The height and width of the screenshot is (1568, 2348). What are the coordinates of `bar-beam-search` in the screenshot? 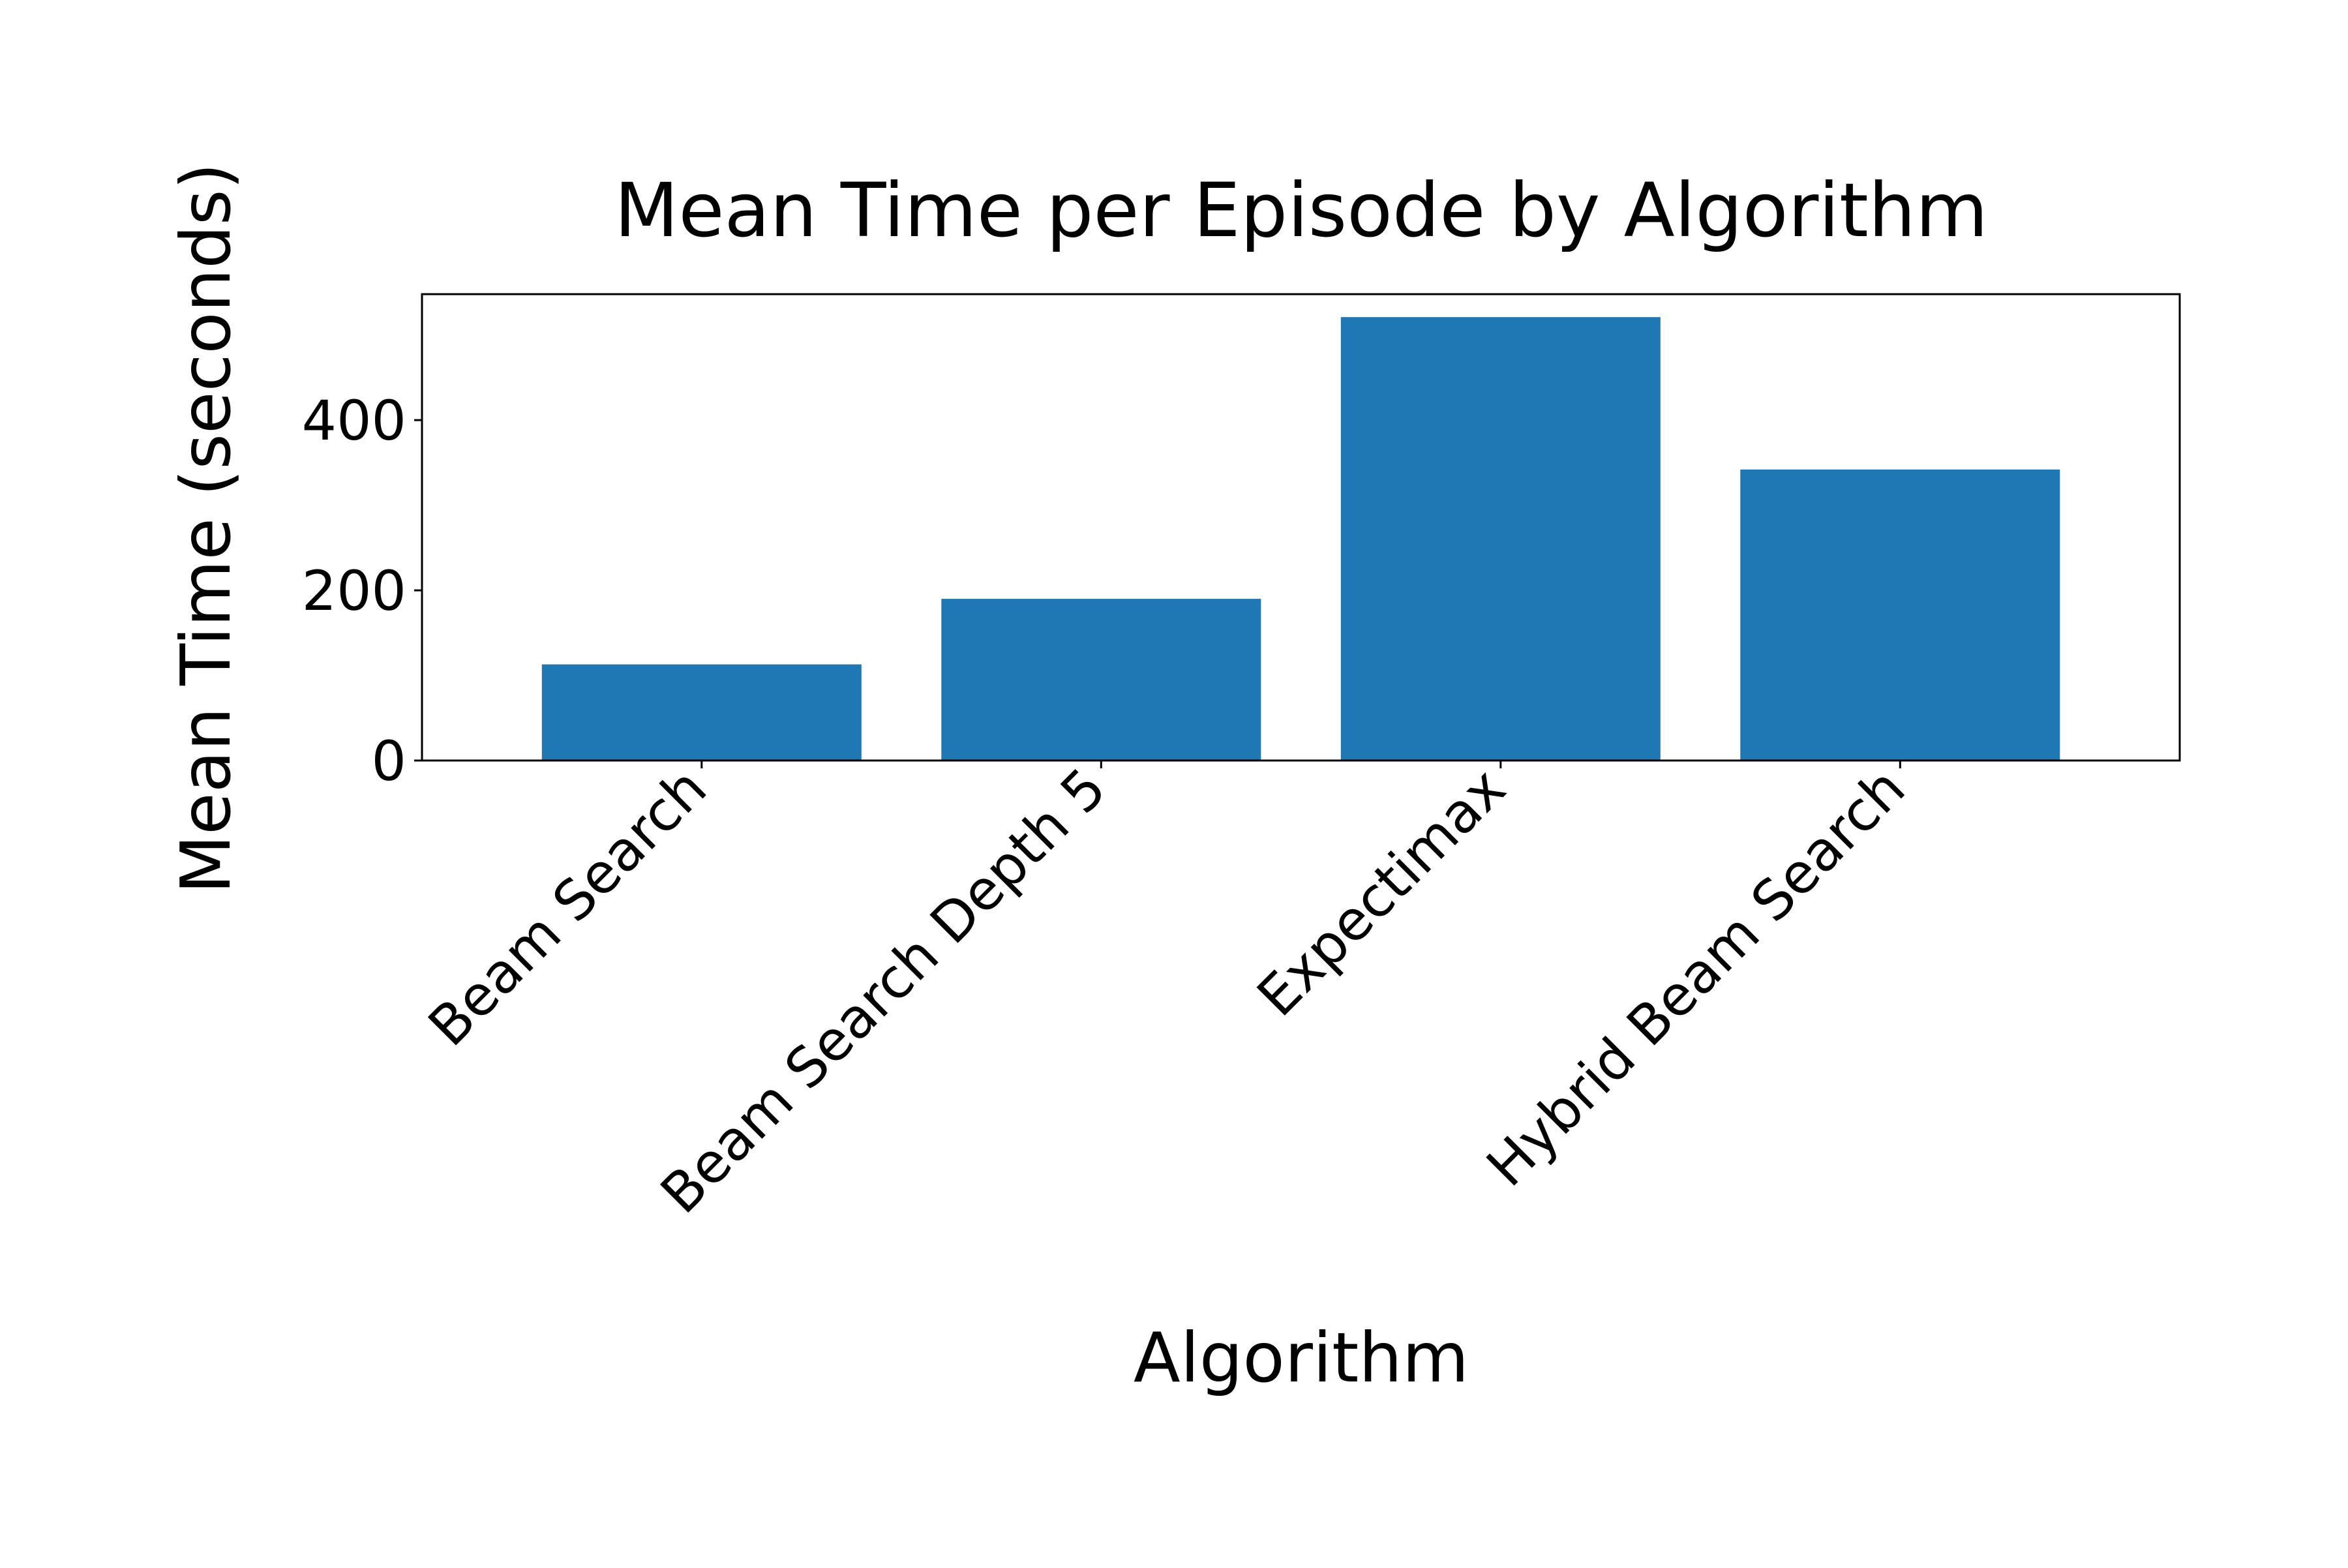 It's located at (702, 712).